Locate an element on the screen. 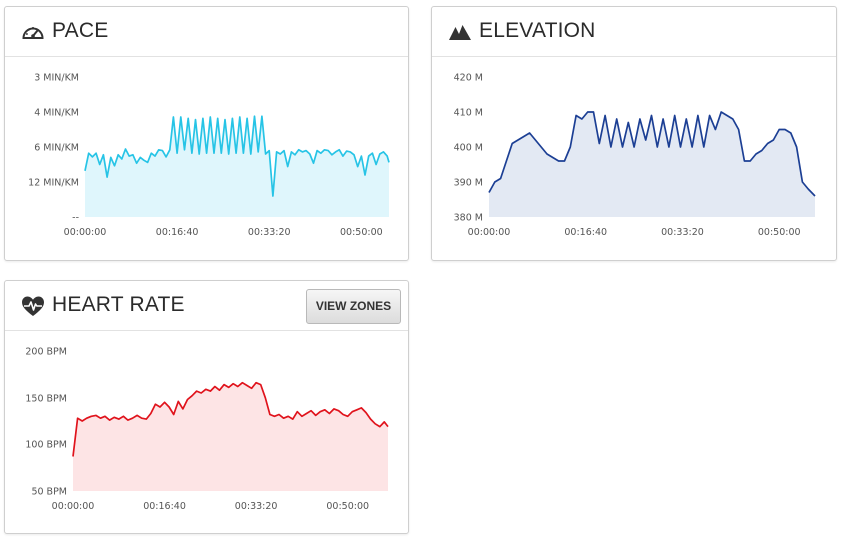  view-zones-button: VIEW ZONES is located at coordinates (353, 306).